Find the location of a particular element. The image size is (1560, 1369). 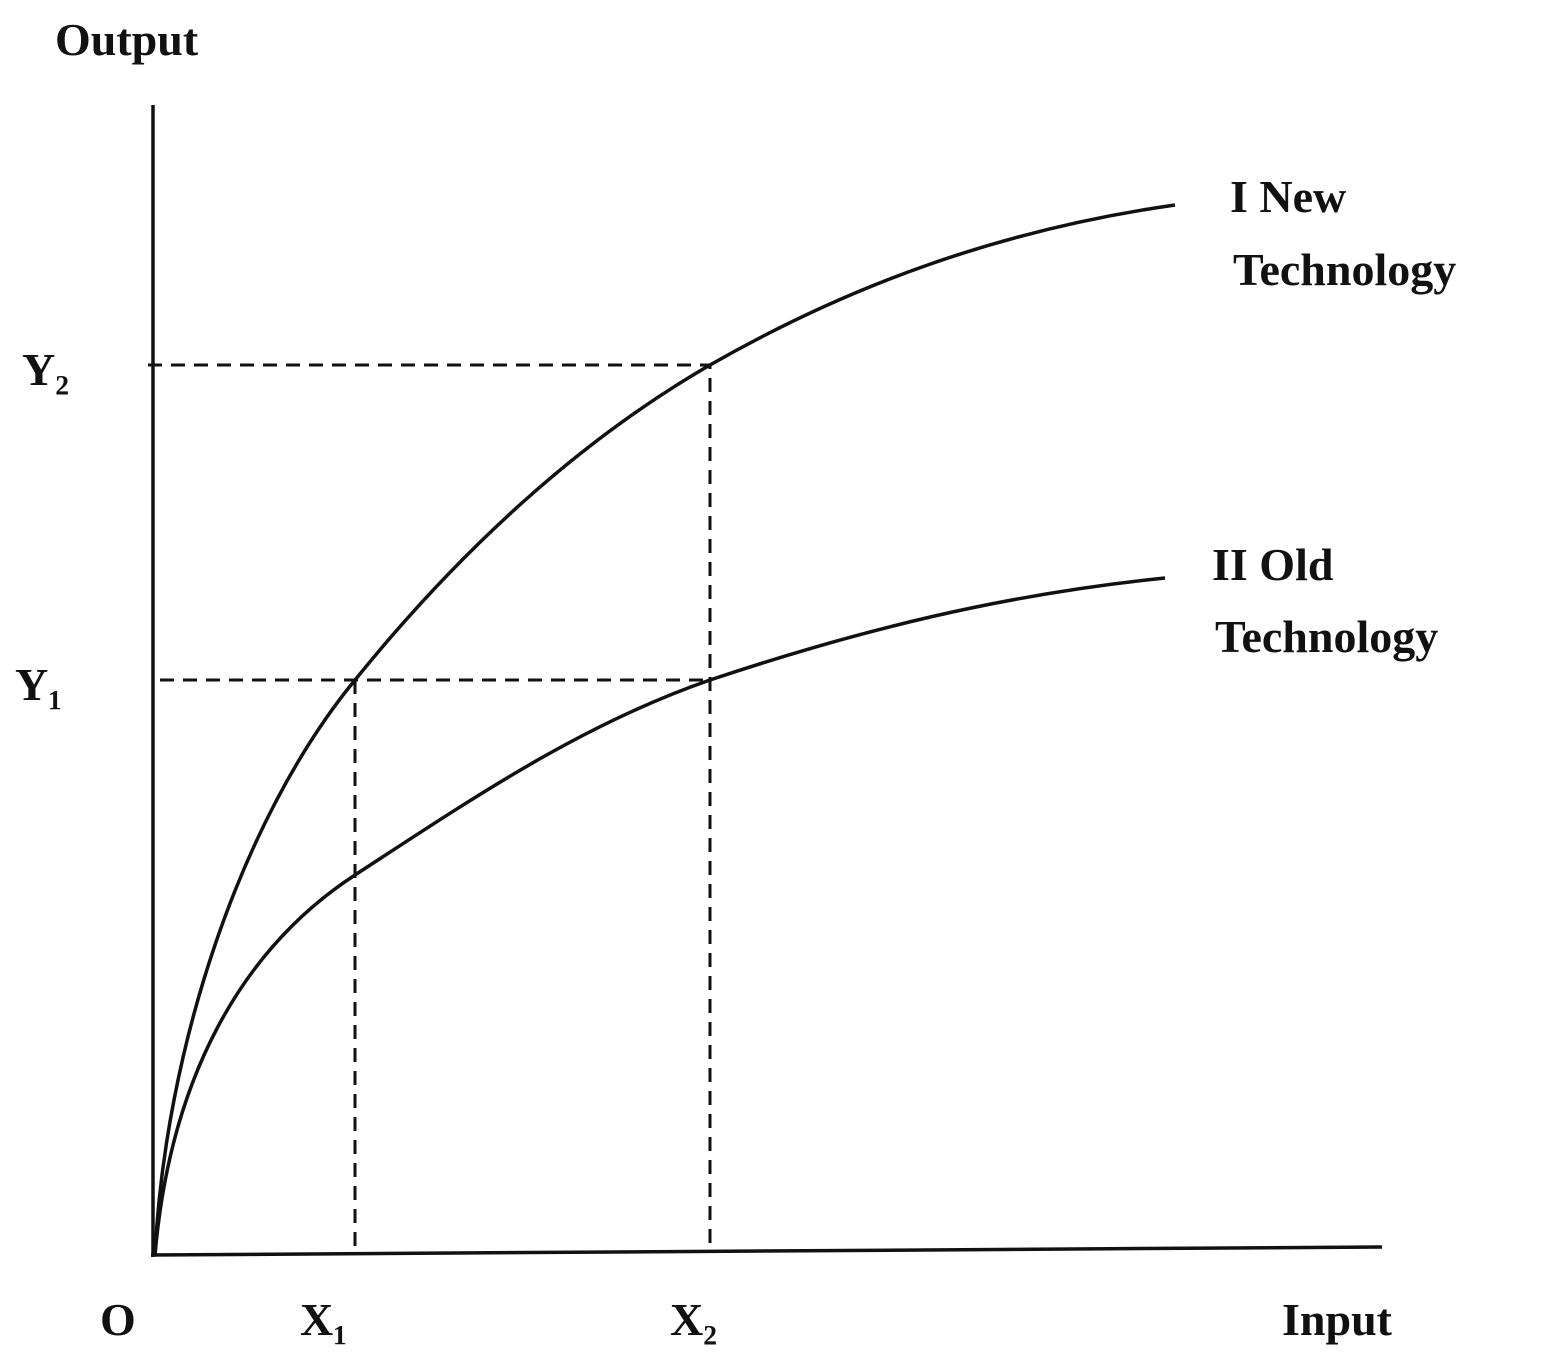

x1-label: X₁ is located at coordinates (323, 1319).